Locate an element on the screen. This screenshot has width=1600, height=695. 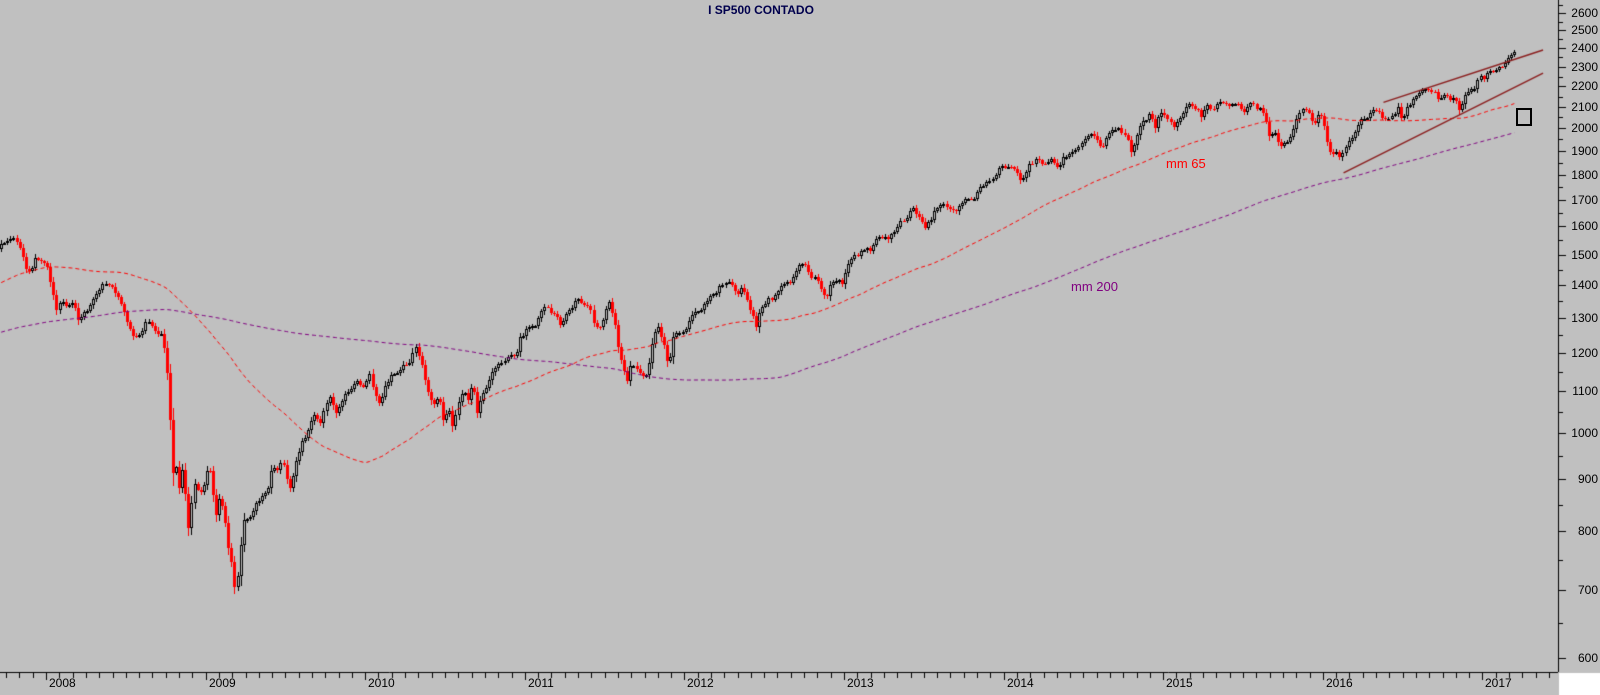
y-axis-label: 2500 is located at coordinates (1584, 30).